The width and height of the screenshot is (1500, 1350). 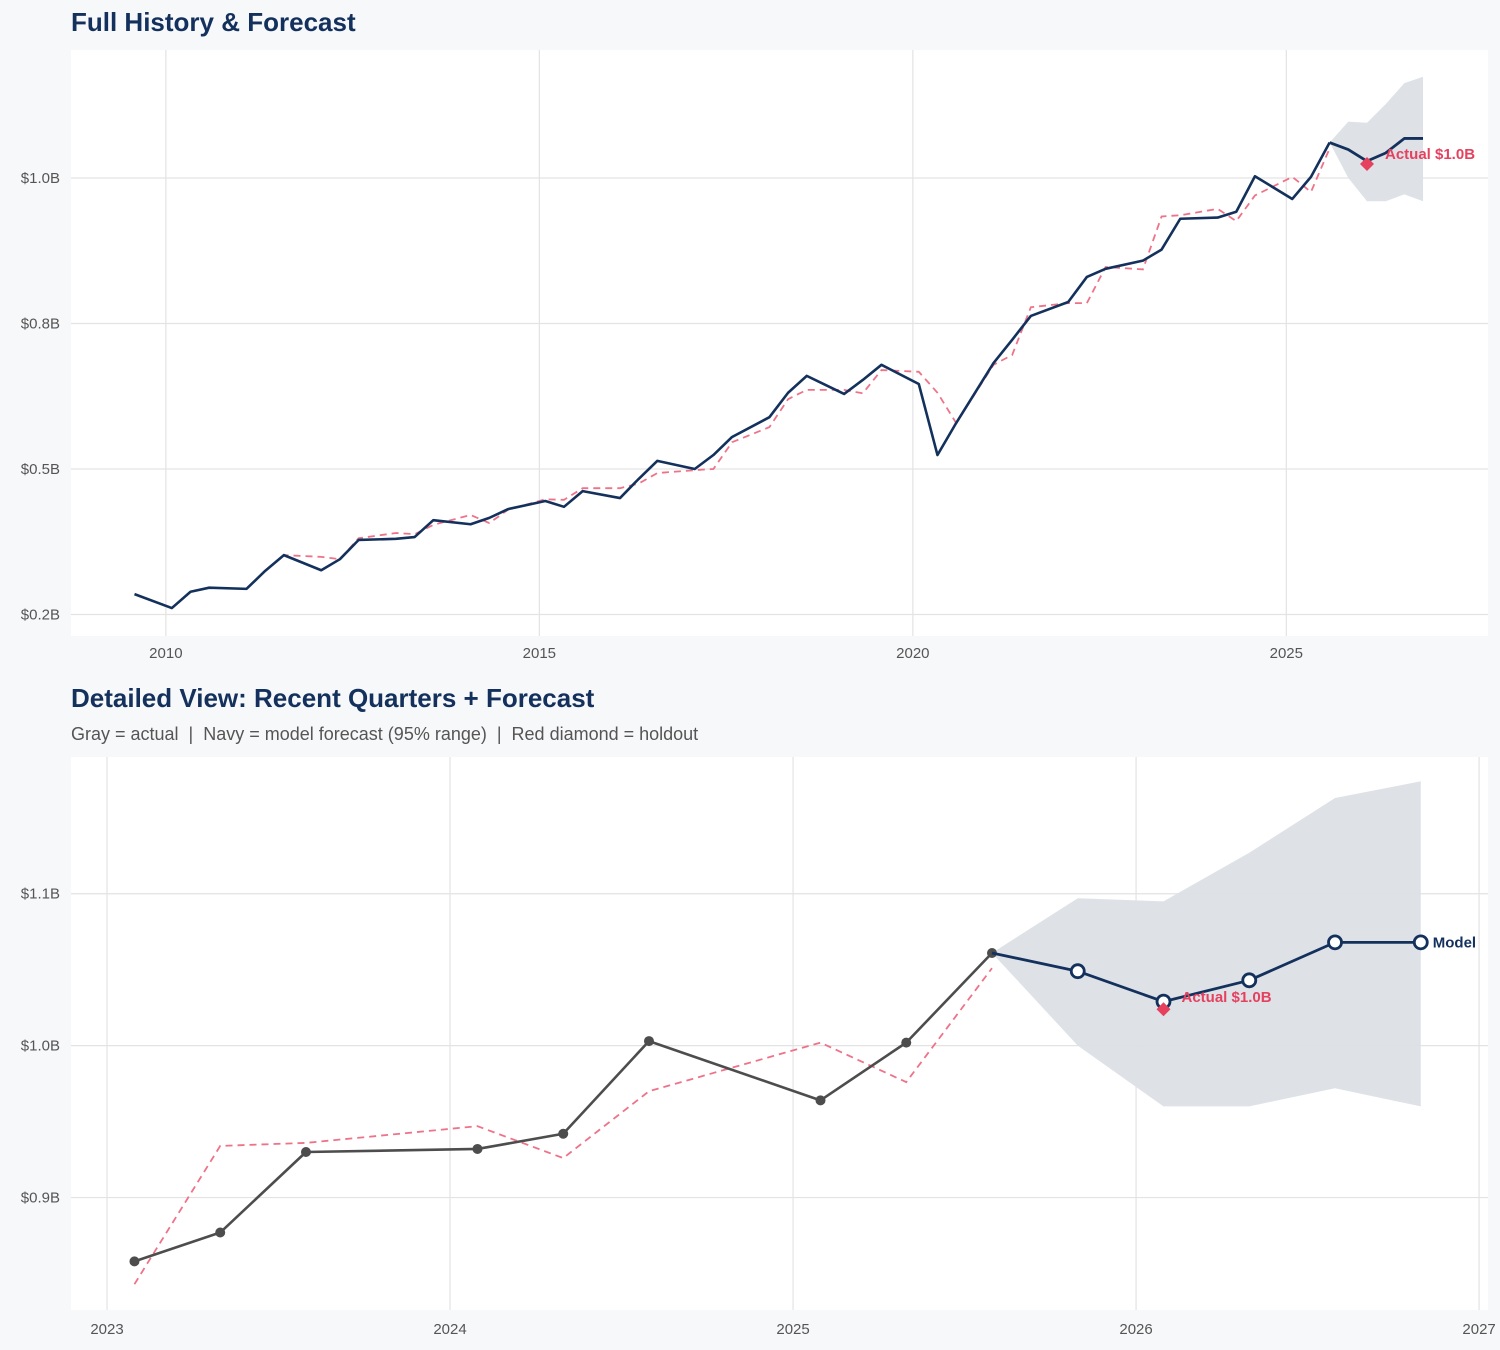 What do you see at coordinates (213, 22) in the screenshot?
I see `top-chart-title: Full History & Forecast` at bounding box center [213, 22].